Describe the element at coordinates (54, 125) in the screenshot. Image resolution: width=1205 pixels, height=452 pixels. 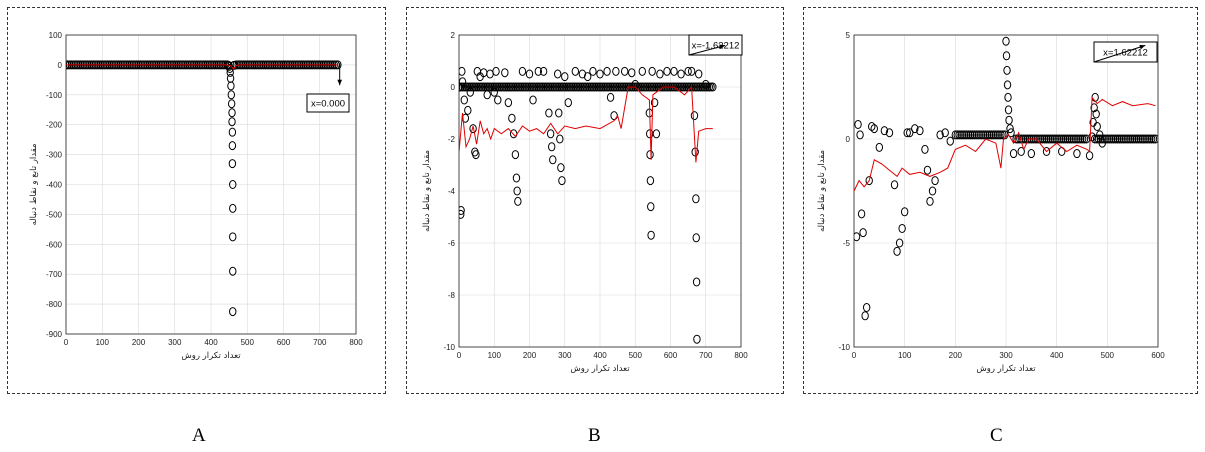
I see `y-tick-label: -200` at that location.